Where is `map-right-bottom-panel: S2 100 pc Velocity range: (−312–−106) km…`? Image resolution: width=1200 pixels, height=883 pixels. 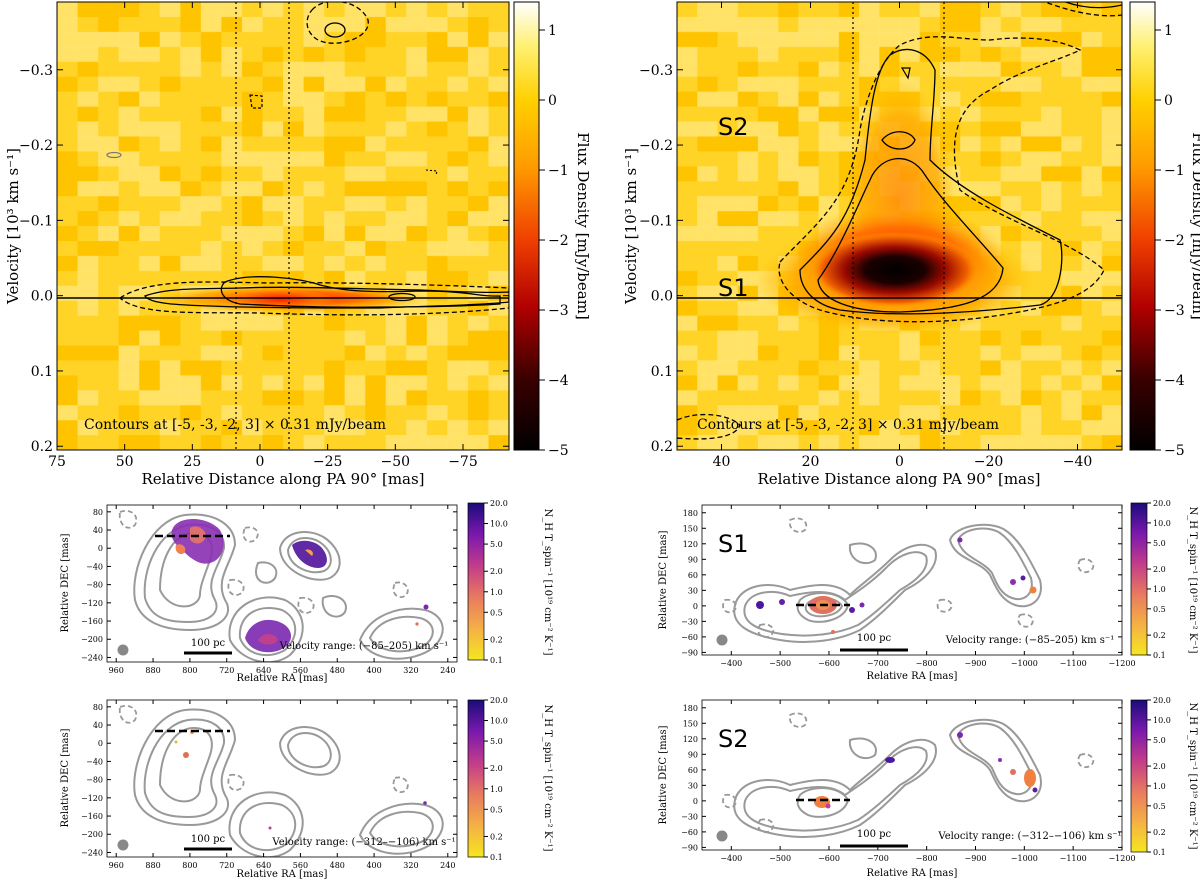
map-right-bottom-panel: S2 100 pc Velocity range: (−312–−106) km… is located at coordinates (928, 787).